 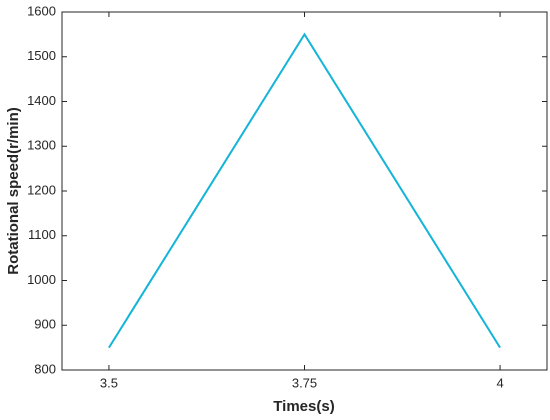 I want to click on y-tick-label: 1300, so click(x=41, y=145).